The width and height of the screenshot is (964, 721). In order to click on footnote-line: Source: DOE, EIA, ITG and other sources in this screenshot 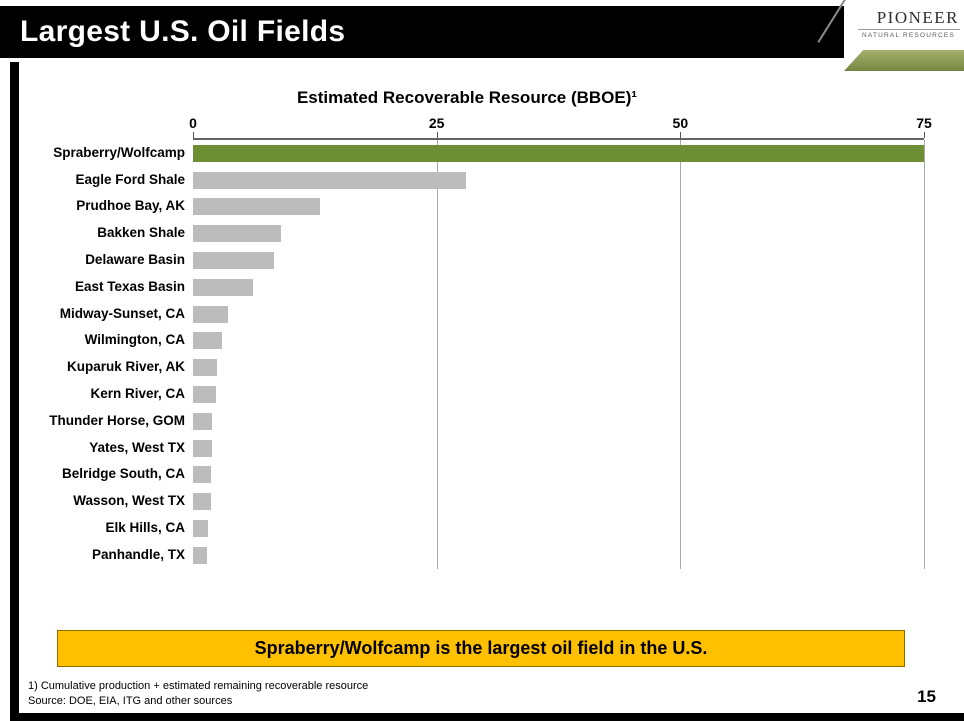, I will do `click(130, 701)`.